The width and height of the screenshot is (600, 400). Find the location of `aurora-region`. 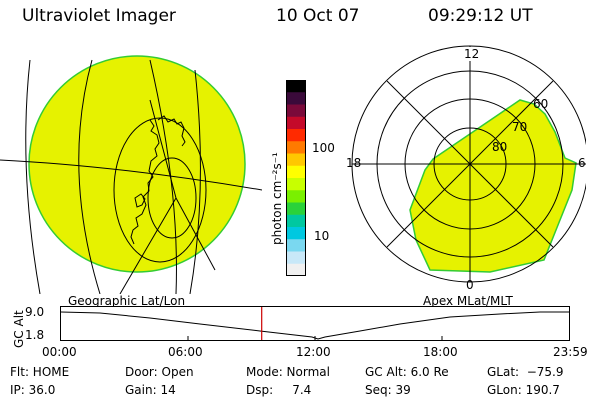

aurora-region is located at coordinates (493, 186).